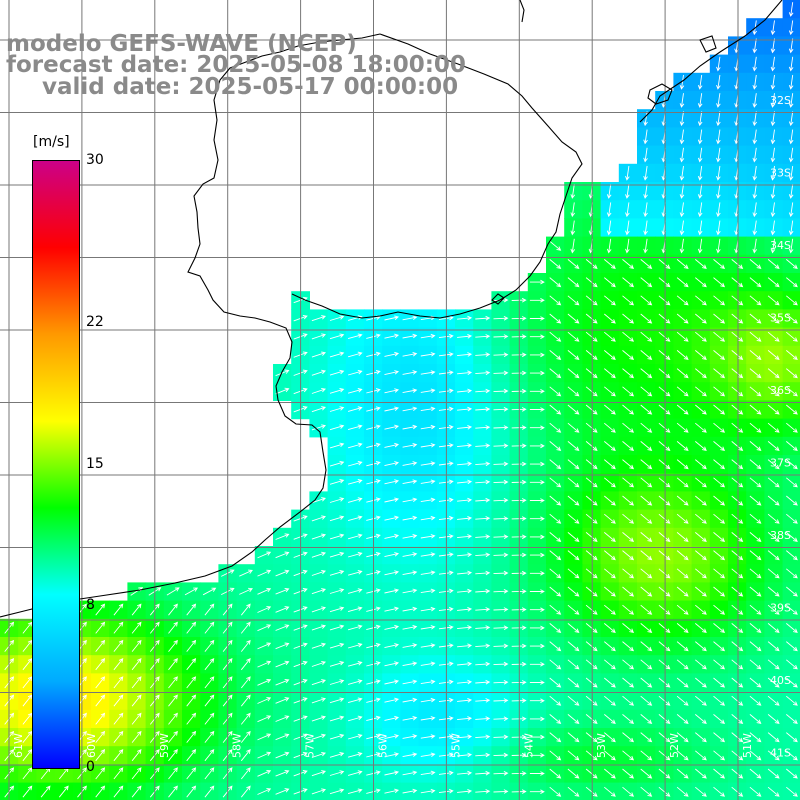 The width and height of the screenshot is (800, 800). Describe the element at coordinates (780, 245) in the screenshot. I see `lat-label: 34S` at that location.